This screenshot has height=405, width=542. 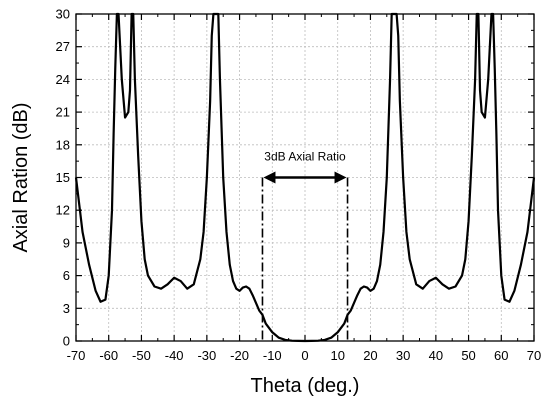 What do you see at coordinates (63, 210) in the screenshot?
I see `y-tick-label: 12` at bounding box center [63, 210].